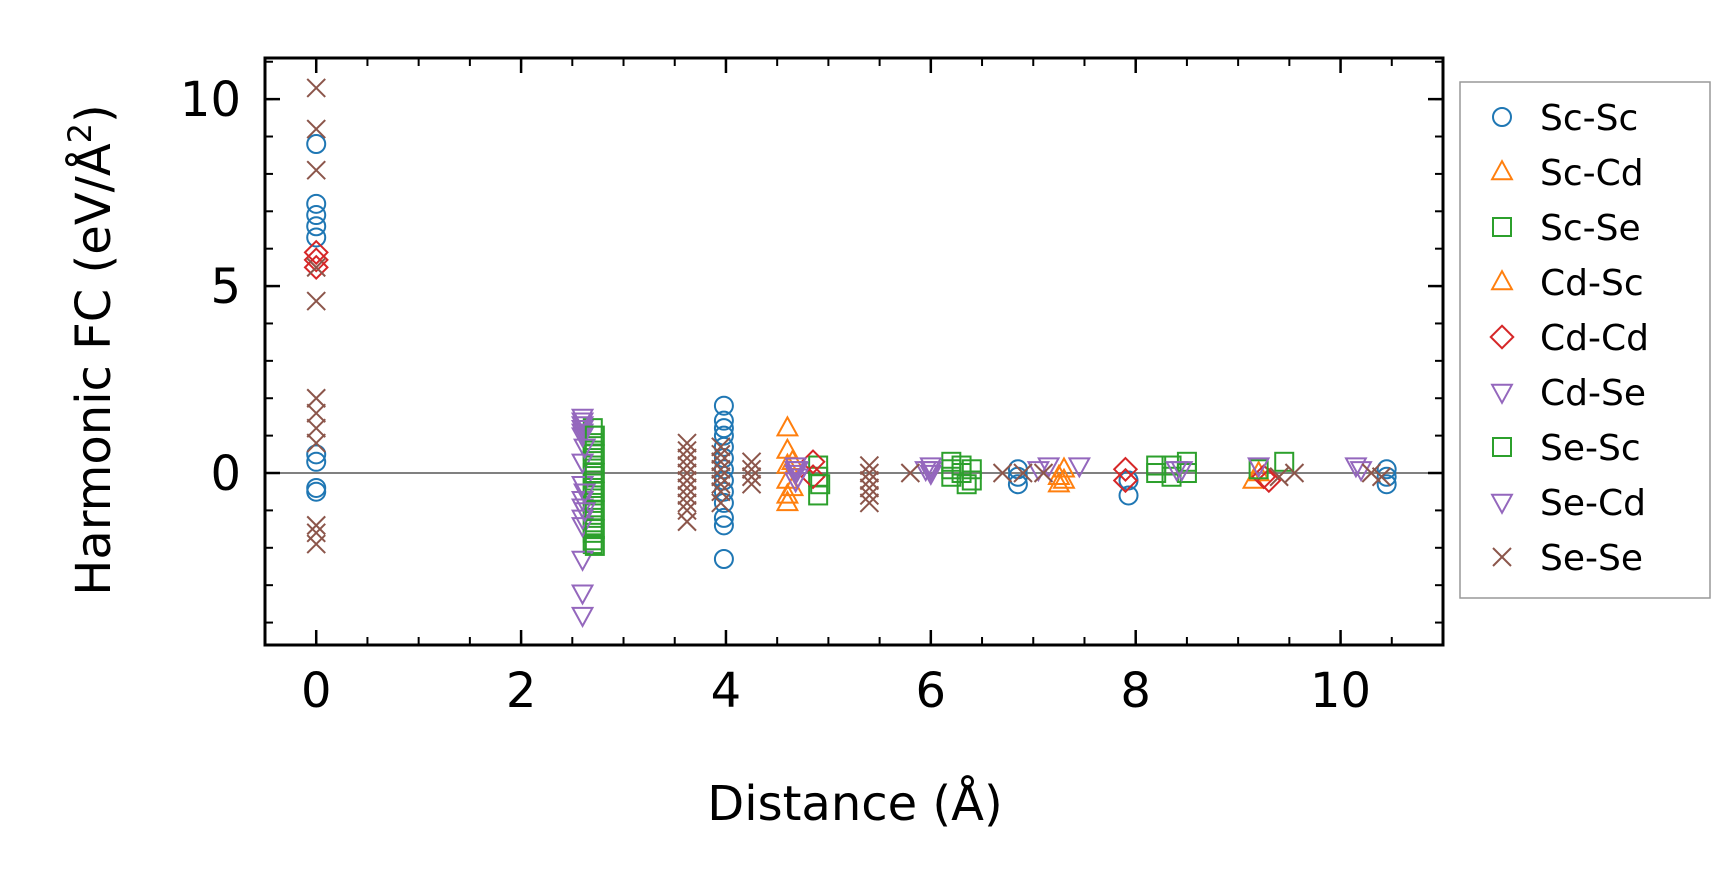 Image resolution: width=1723 pixels, height=883 pixels. What do you see at coordinates (225, 474) in the screenshot?
I see `y-tick-label: 0` at bounding box center [225, 474].